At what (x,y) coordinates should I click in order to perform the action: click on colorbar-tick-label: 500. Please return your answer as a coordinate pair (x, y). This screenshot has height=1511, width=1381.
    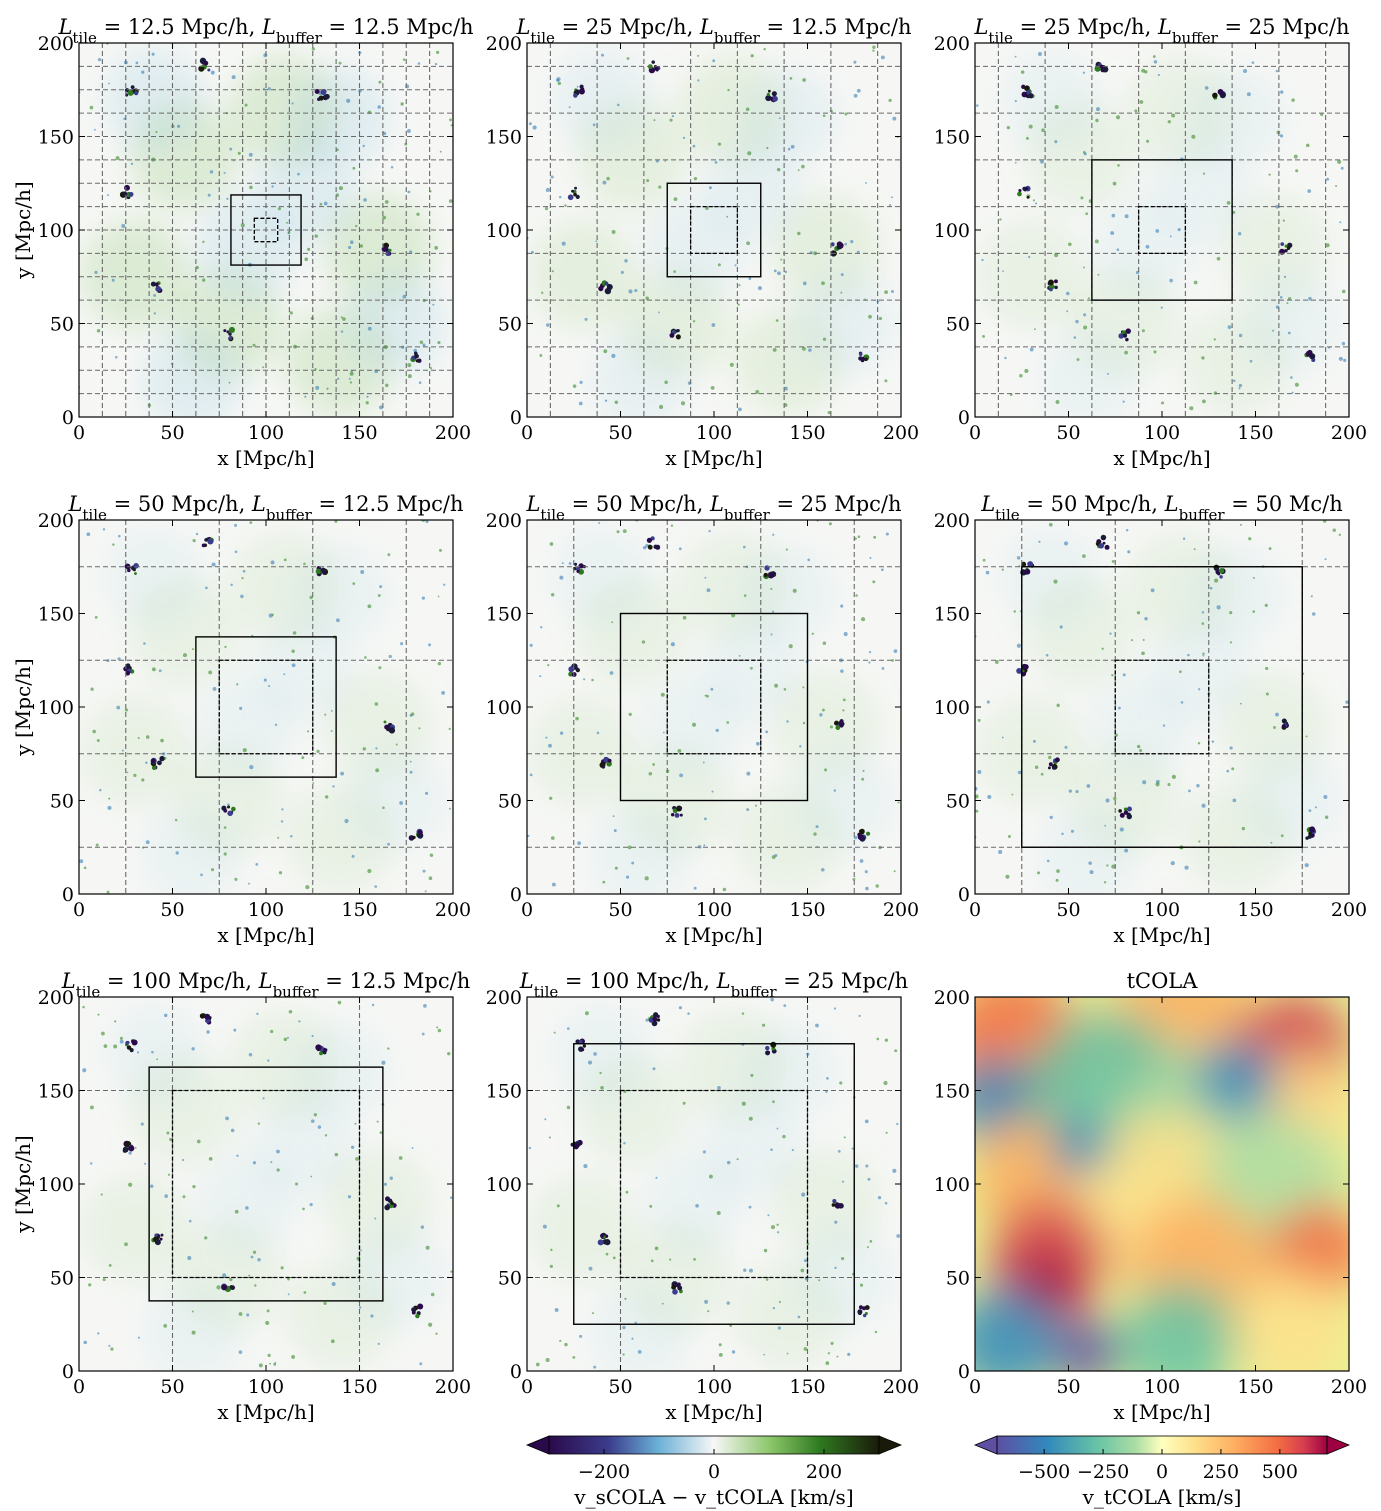
    Looking at the image, I should click on (1280, 1472).